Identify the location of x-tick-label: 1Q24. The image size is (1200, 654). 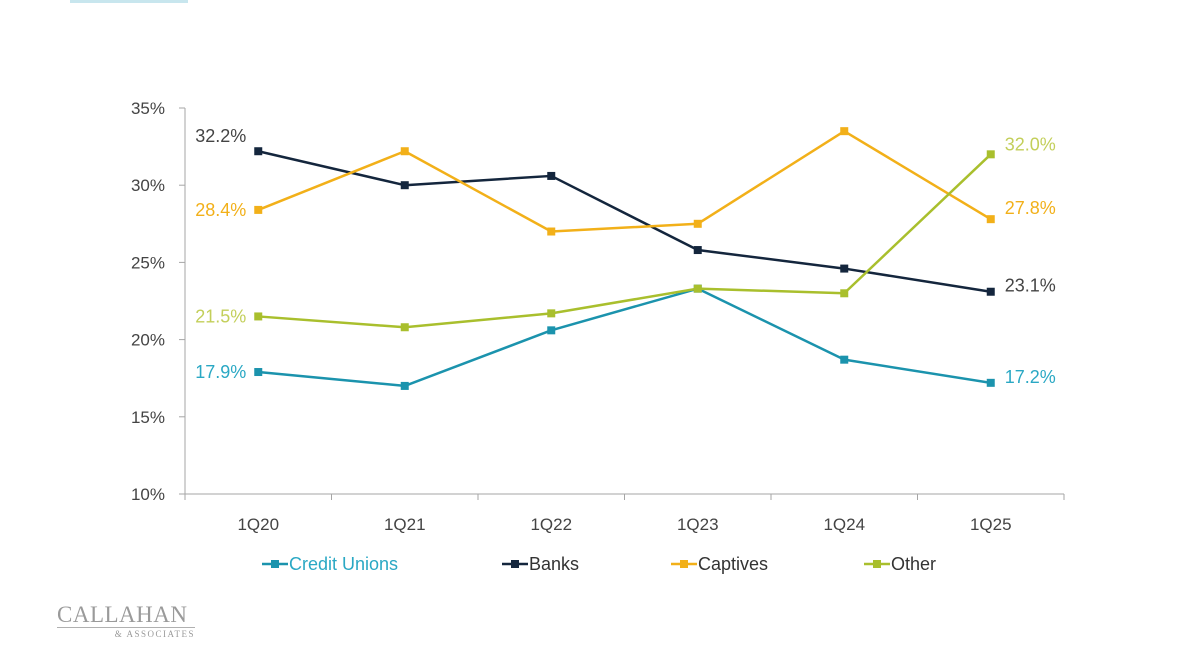
(844, 524).